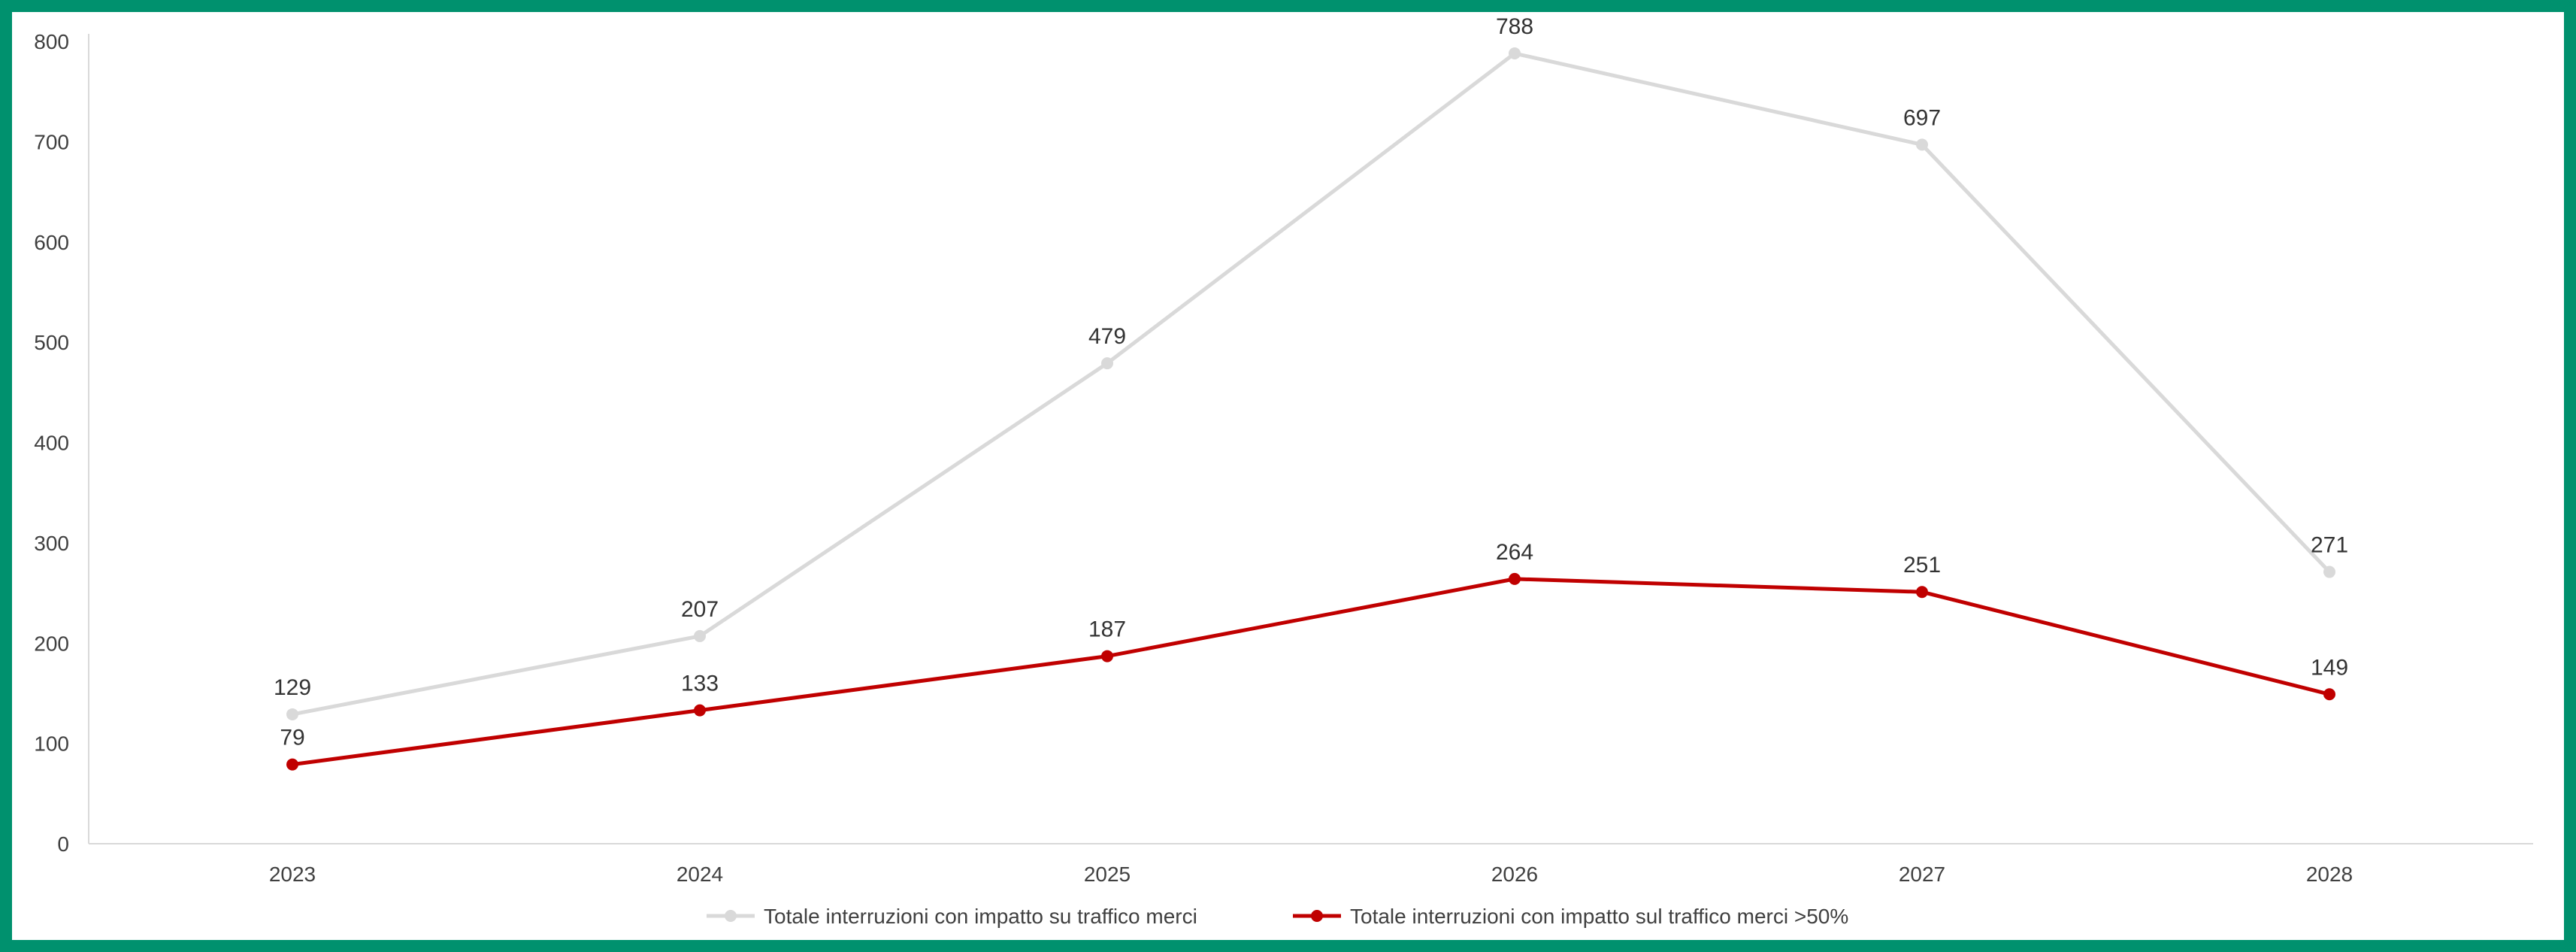 This screenshot has height=952, width=2576. What do you see at coordinates (1107, 874) in the screenshot?
I see `x-tick-label: 2025` at bounding box center [1107, 874].